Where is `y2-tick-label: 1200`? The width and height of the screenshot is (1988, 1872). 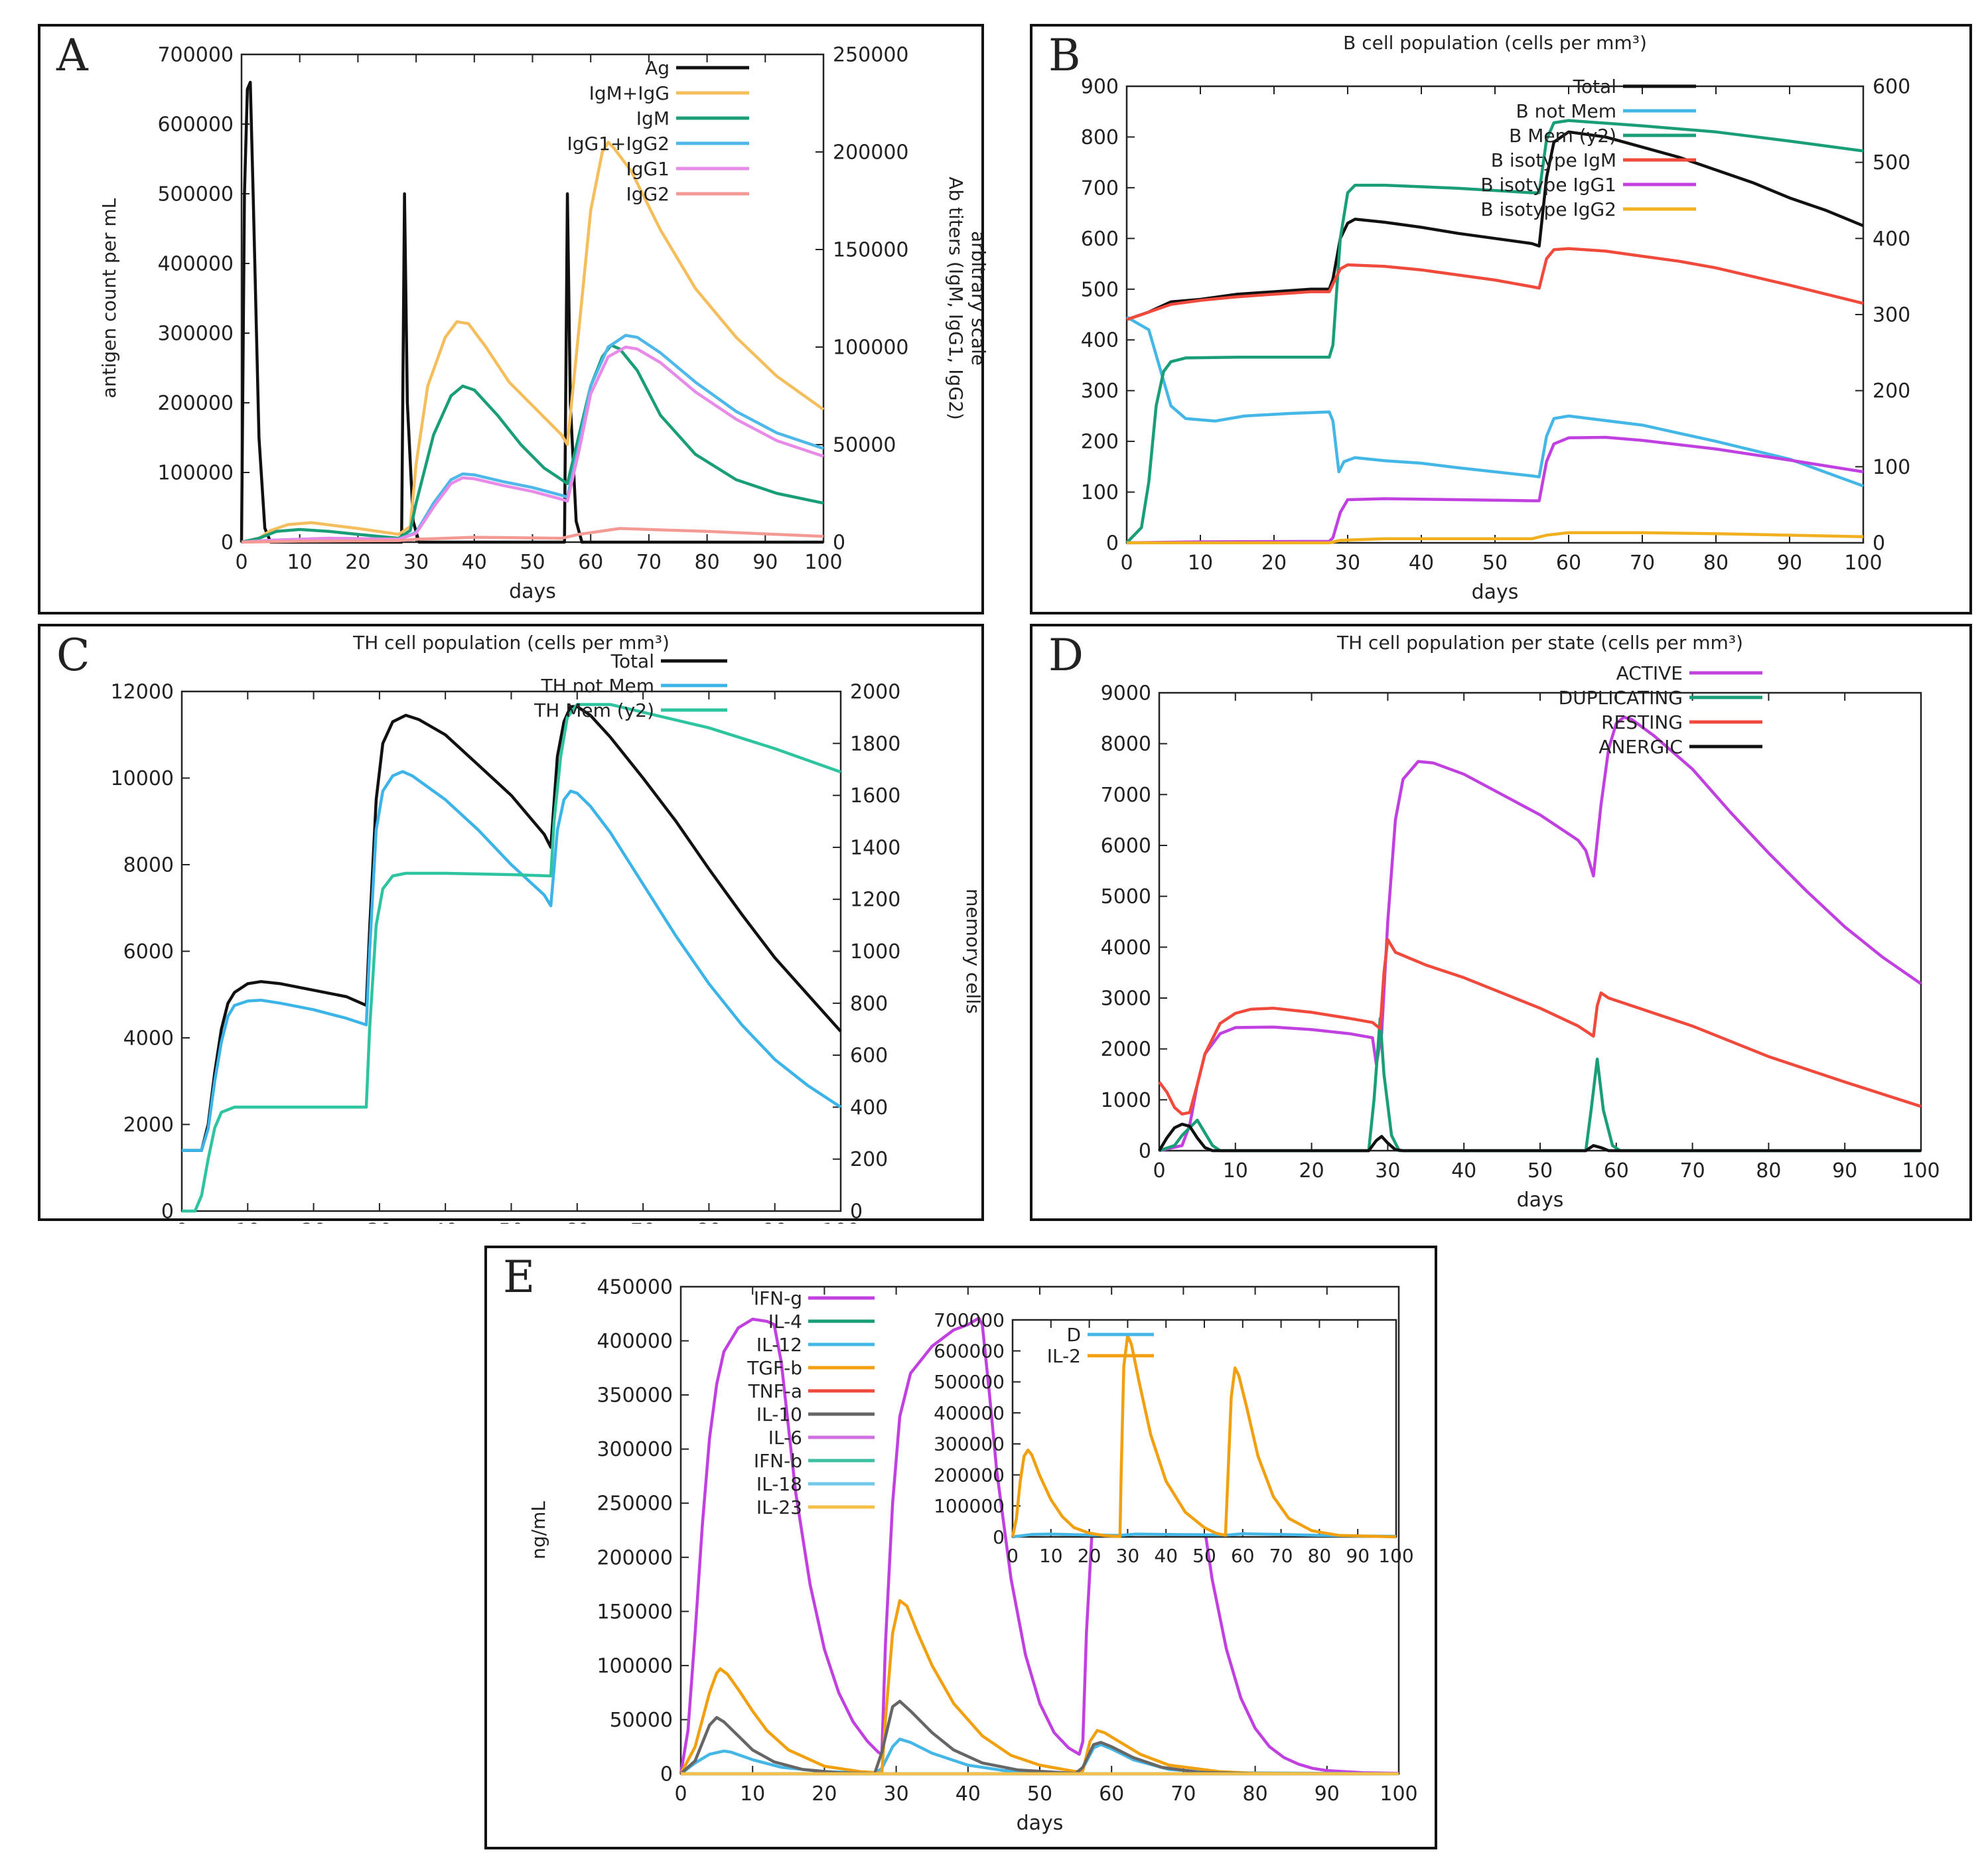 y2-tick-label: 1200 is located at coordinates (875, 900).